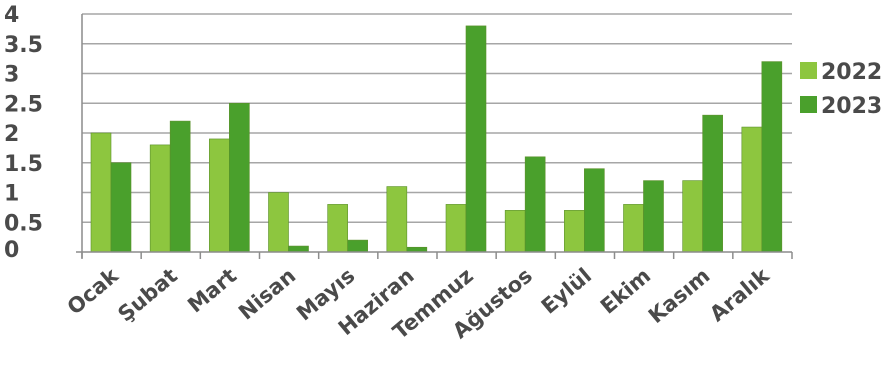  I want to click on y-tick-label: 3, so click(11, 75).